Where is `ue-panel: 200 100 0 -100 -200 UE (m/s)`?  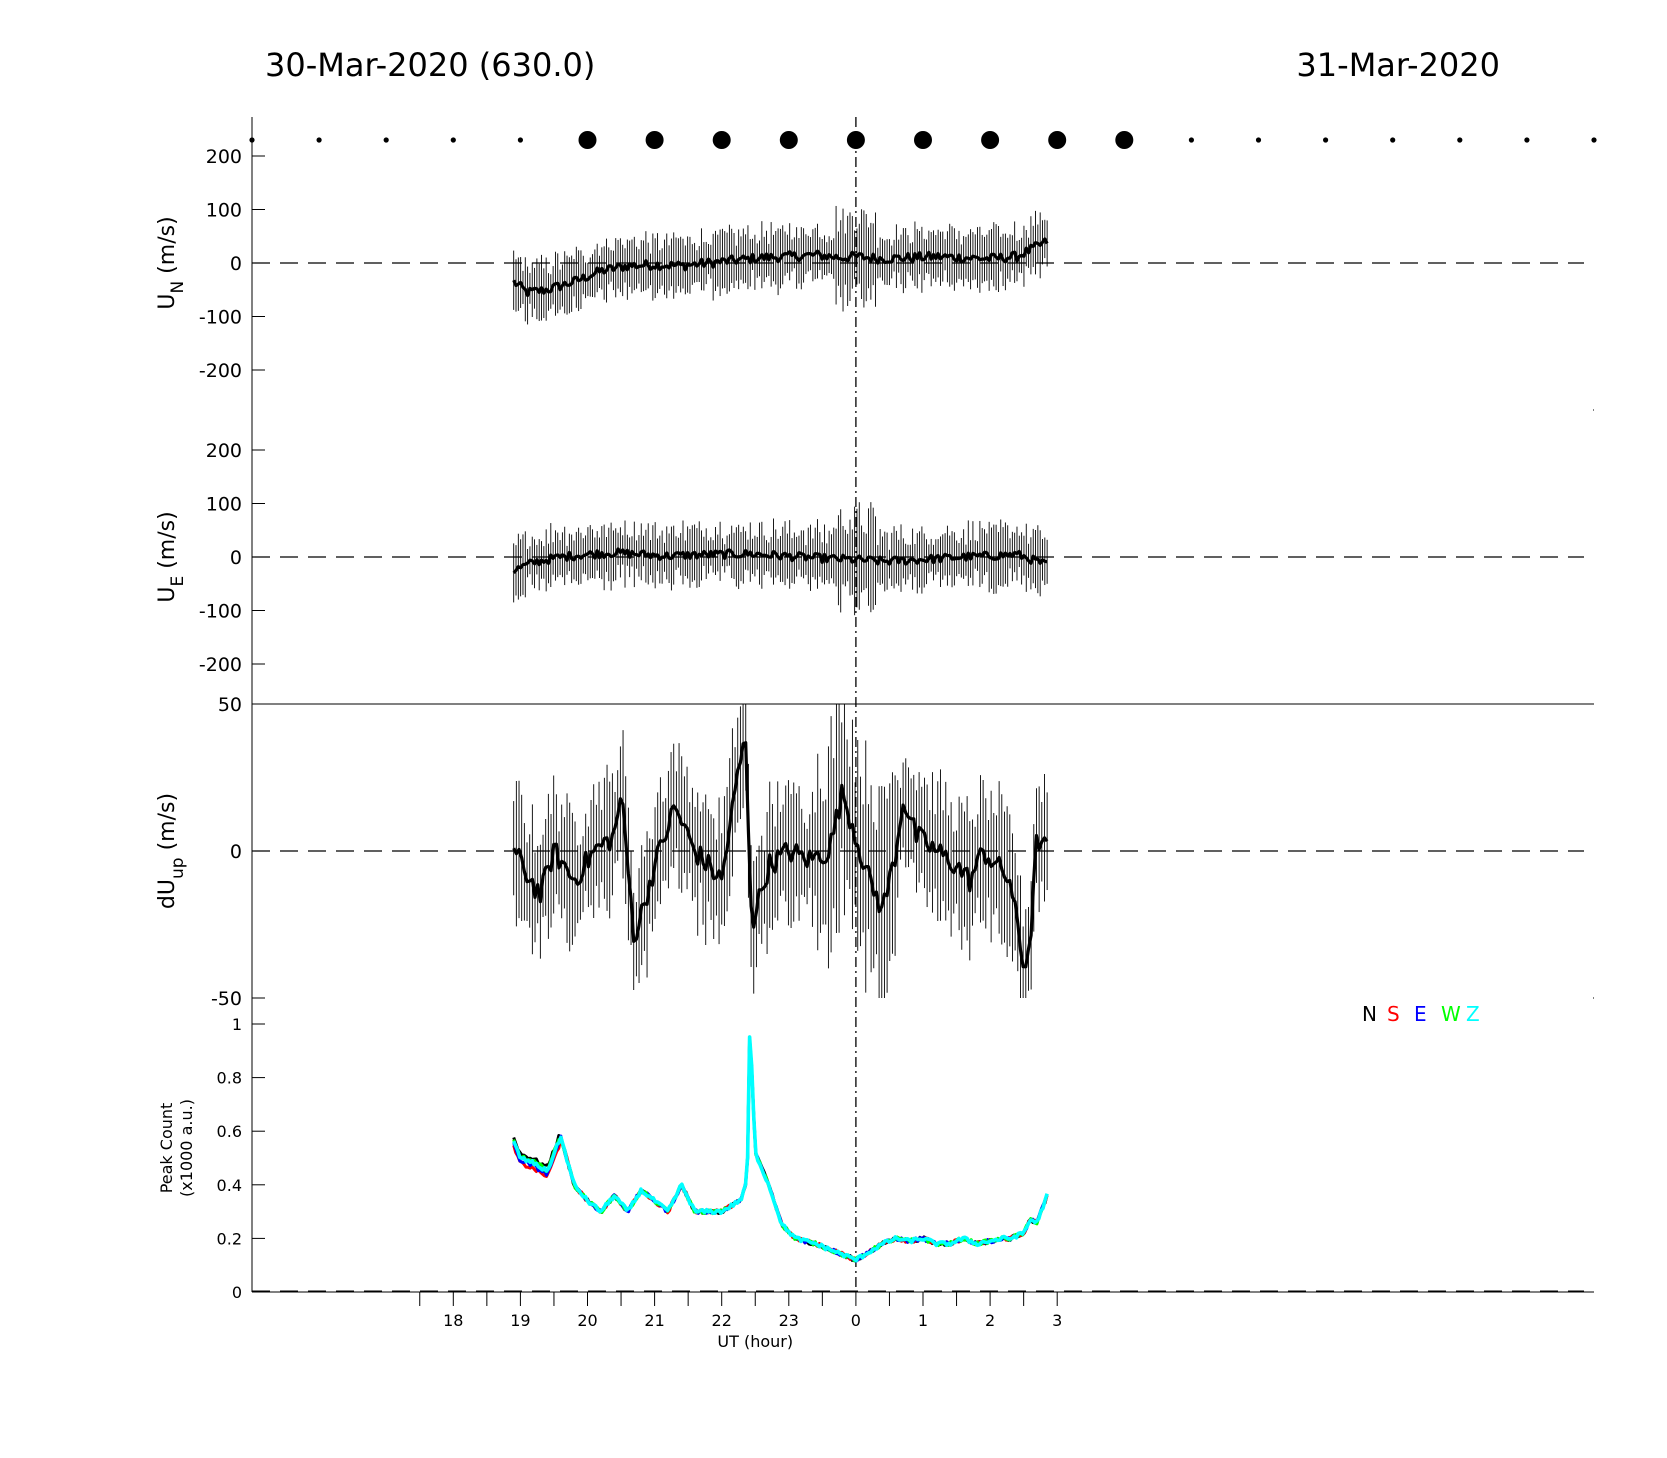
ue-panel: 200 100 0 -100 -200 UE (m/s) is located at coordinates (869, 558).